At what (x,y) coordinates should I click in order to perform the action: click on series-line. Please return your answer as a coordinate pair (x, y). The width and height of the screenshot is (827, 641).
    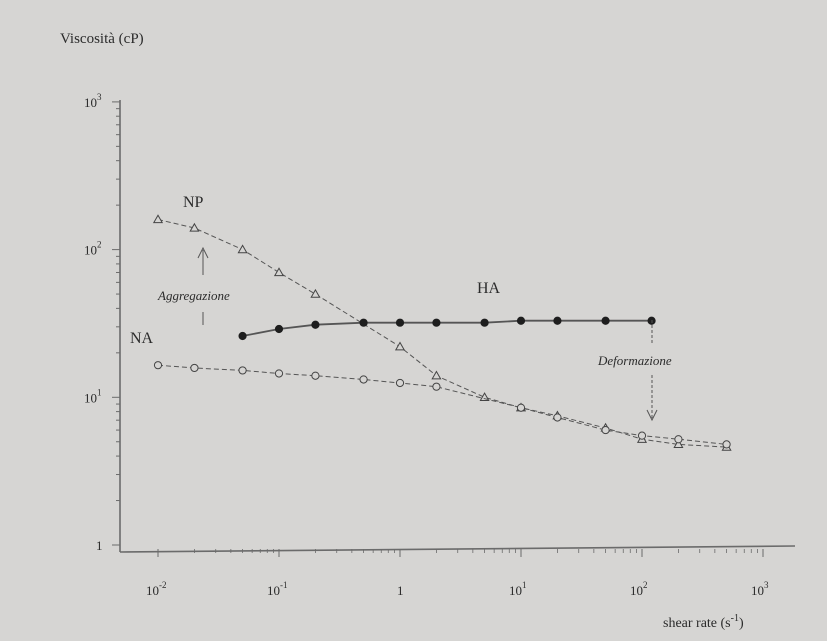
    Looking at the image, I should click on (442, 404).